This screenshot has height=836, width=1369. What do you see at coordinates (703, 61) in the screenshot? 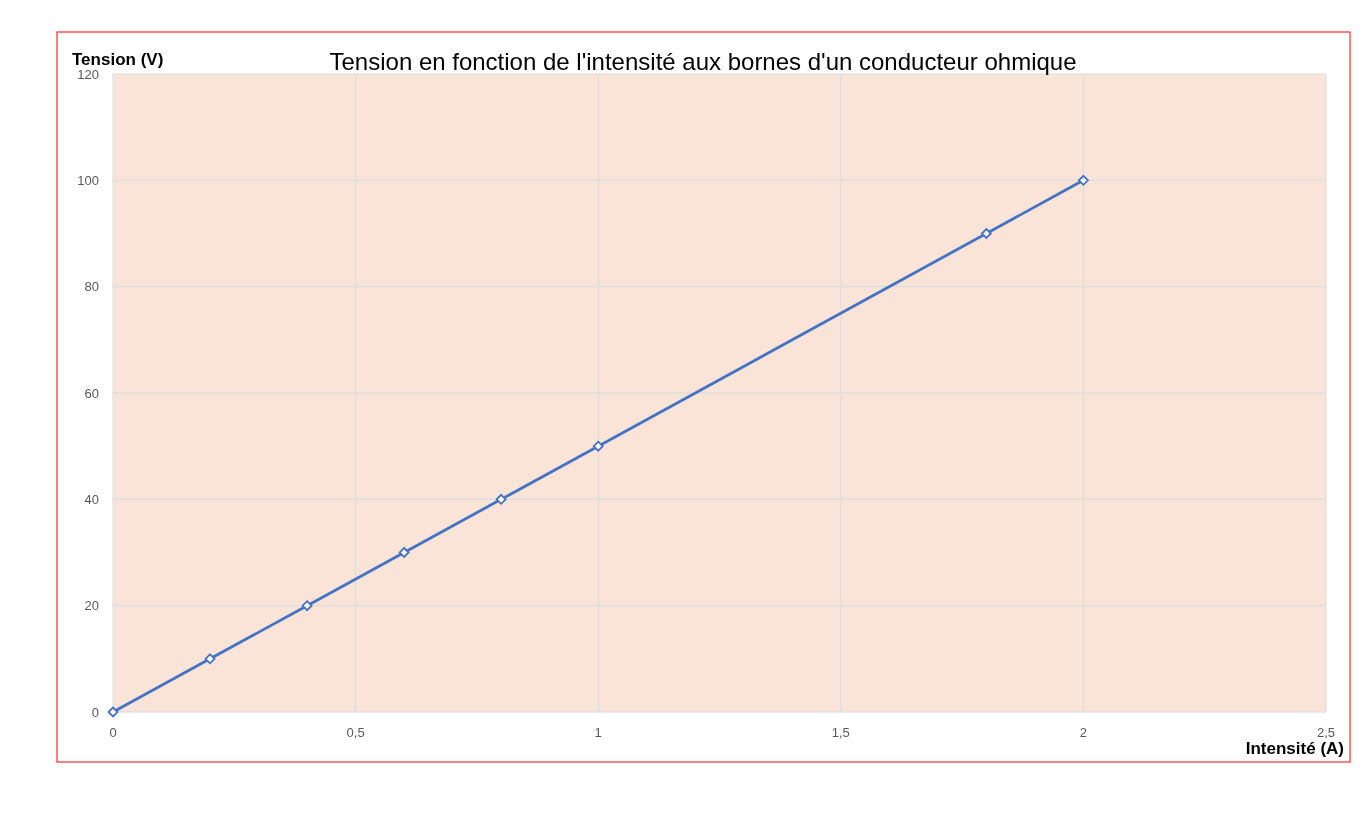
I see `chart-title: Tension en fonction de l'intensité aux bornes d'un conducteur ohmique` at bounding box center [703, 61].